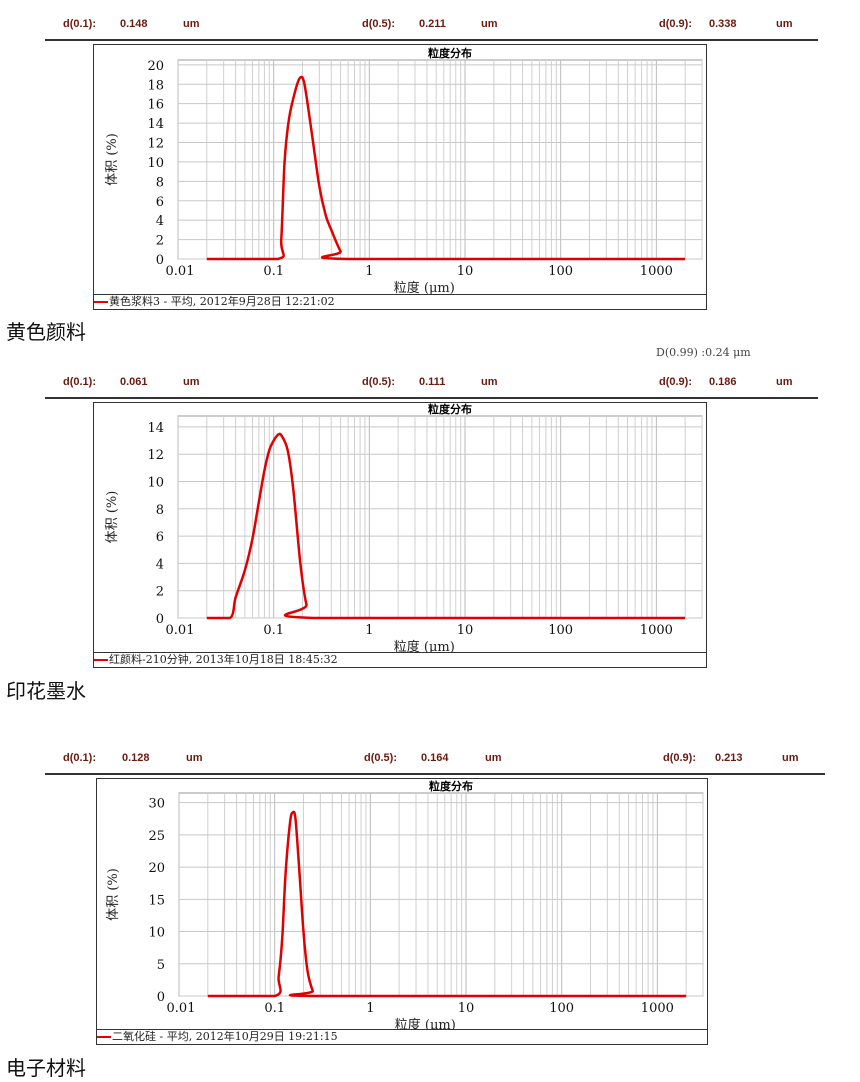 This screenshot has height=1082, width=860. What do you see at coordinates (223, 659) in the screenshot?
I see `legend-label: 红颜料-210分钟, 2013年10月18日 18:45:32` at bounding box center [223, 659].